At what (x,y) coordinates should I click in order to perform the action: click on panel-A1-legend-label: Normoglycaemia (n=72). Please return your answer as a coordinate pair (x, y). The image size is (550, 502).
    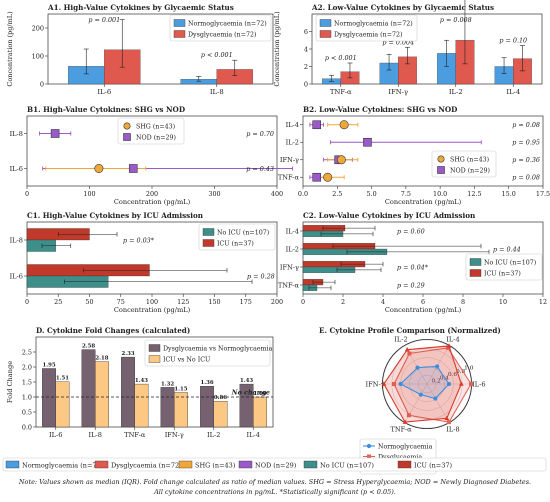
    Looking at the image, I should click on (227, 24).